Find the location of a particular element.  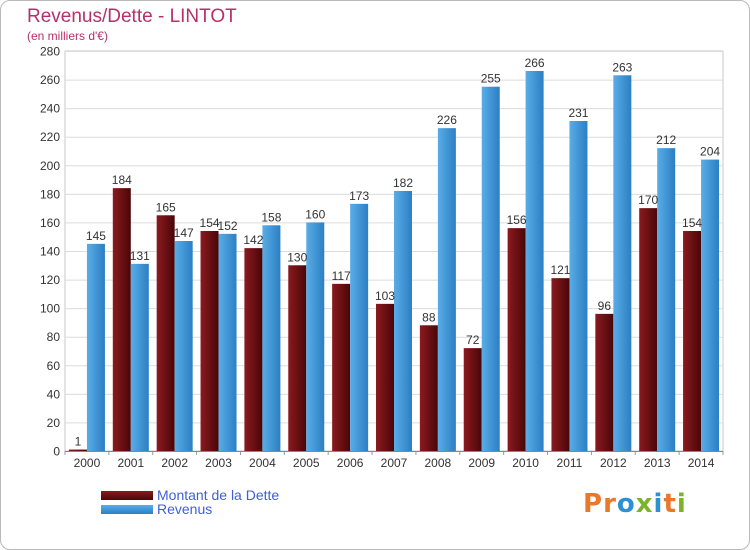

x-tick-label: 2007 is located at coordinates (394, 463).